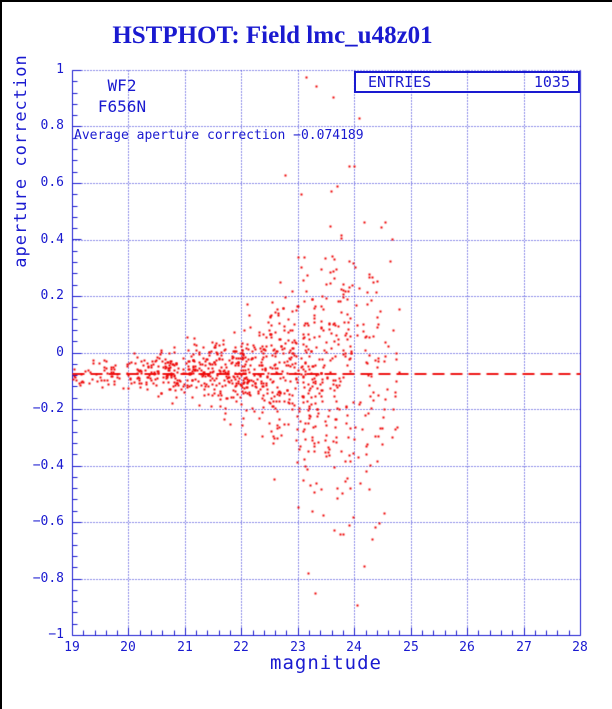 The width and height of the screenshot is (612, 709). What do you see at coordinates (56, 634) in the screenshot?
I see `y-tick-label: −1` at bounding box center [56, 634].